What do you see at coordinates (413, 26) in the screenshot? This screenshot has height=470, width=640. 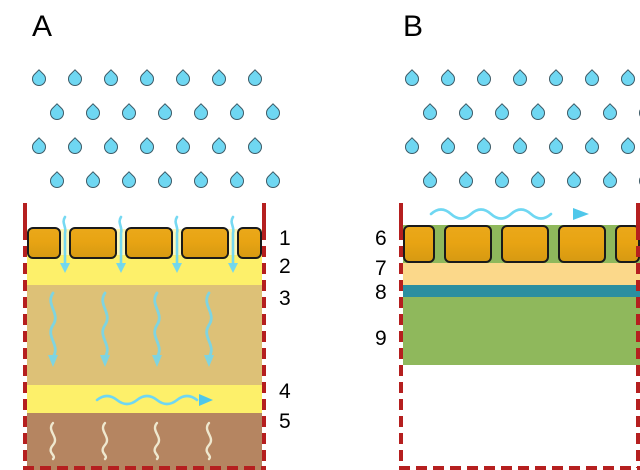 I see `panel-b-label: B` at bounding box center [413, 26].